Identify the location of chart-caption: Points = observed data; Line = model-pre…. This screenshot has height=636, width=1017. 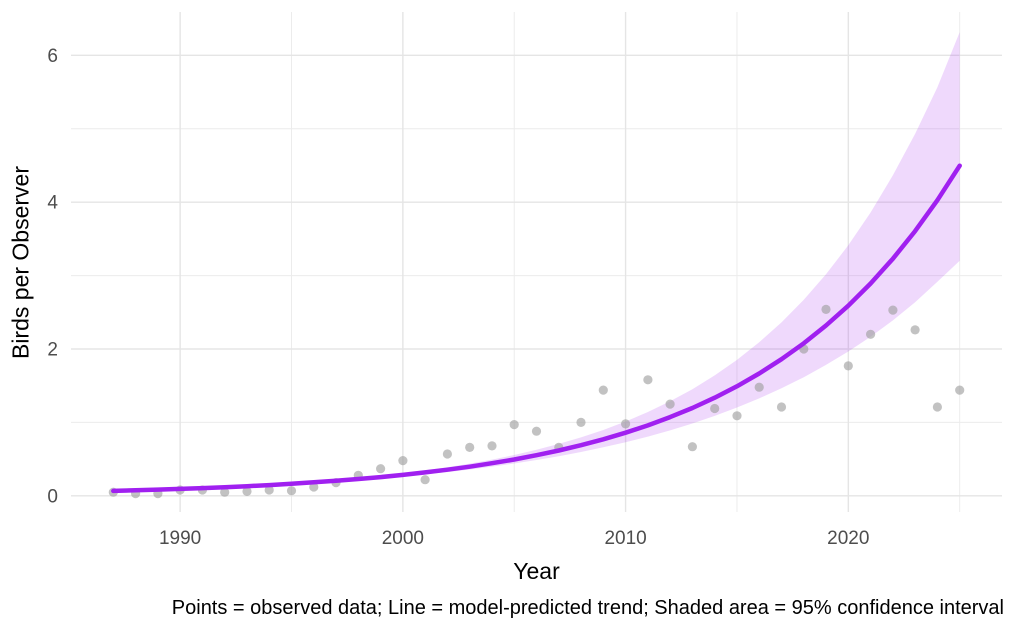
(587, 608).